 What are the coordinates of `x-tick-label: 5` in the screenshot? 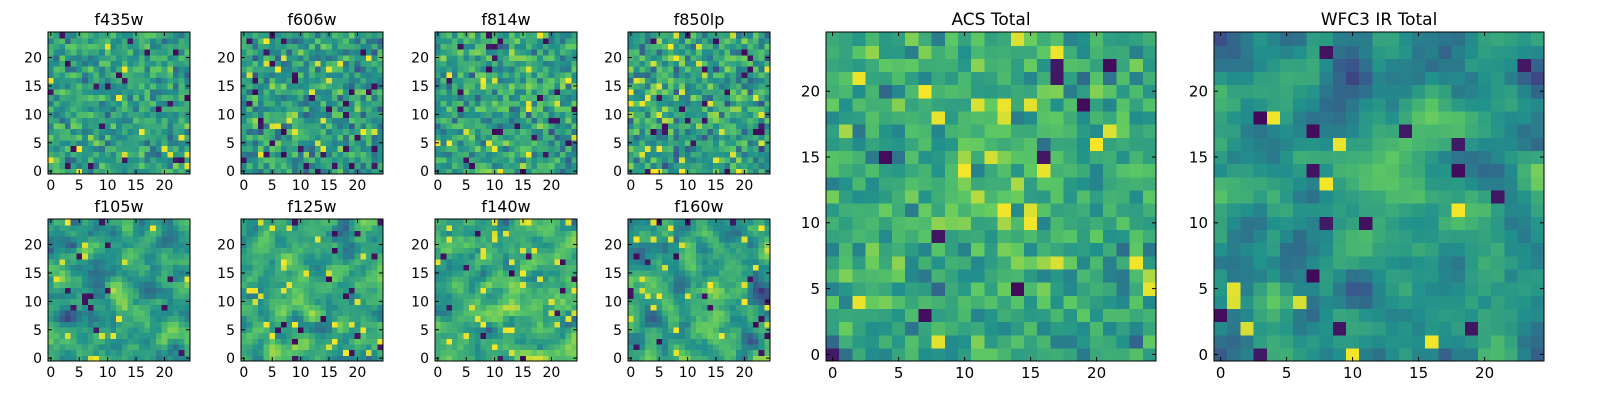 It's located at (466, 373).